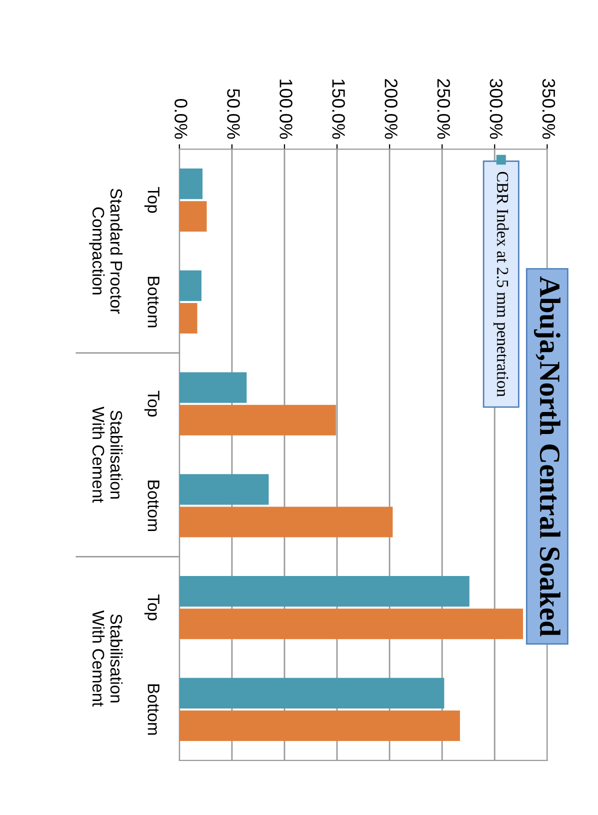  Describe the element at coordinates (233, 113) in the screenshot. I see `x-tick-label: 50.0%` at that location.